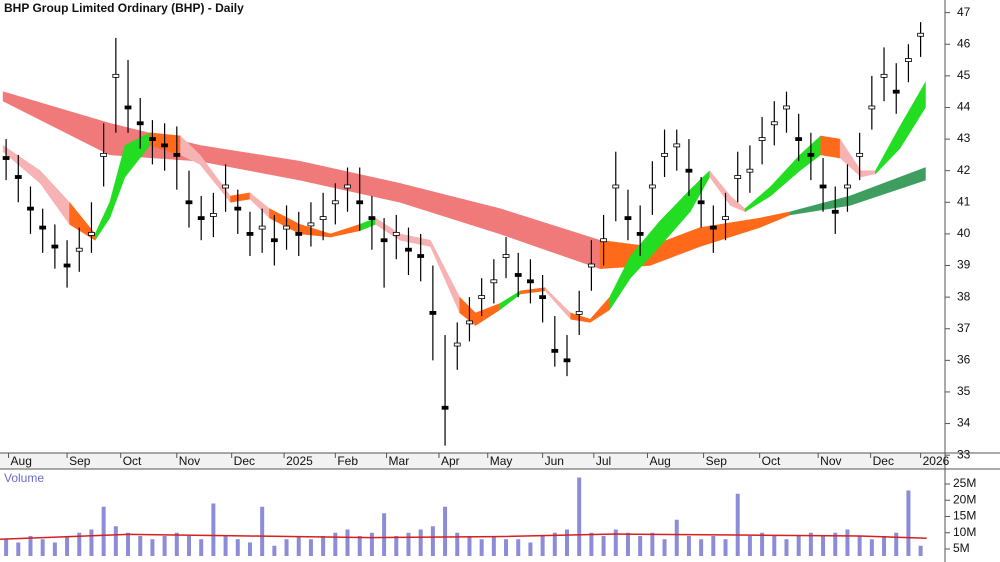  Describe the element at coordinates (189, 461) in the screenshot. I see `x-tick-label: Nov` at that location.